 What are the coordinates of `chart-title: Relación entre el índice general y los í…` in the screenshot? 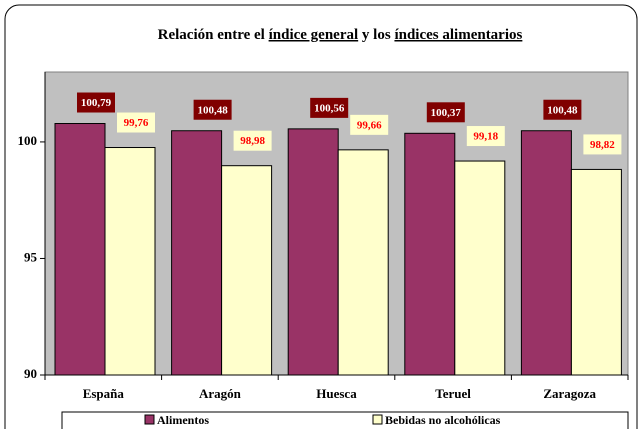 It's located at (340, 35).